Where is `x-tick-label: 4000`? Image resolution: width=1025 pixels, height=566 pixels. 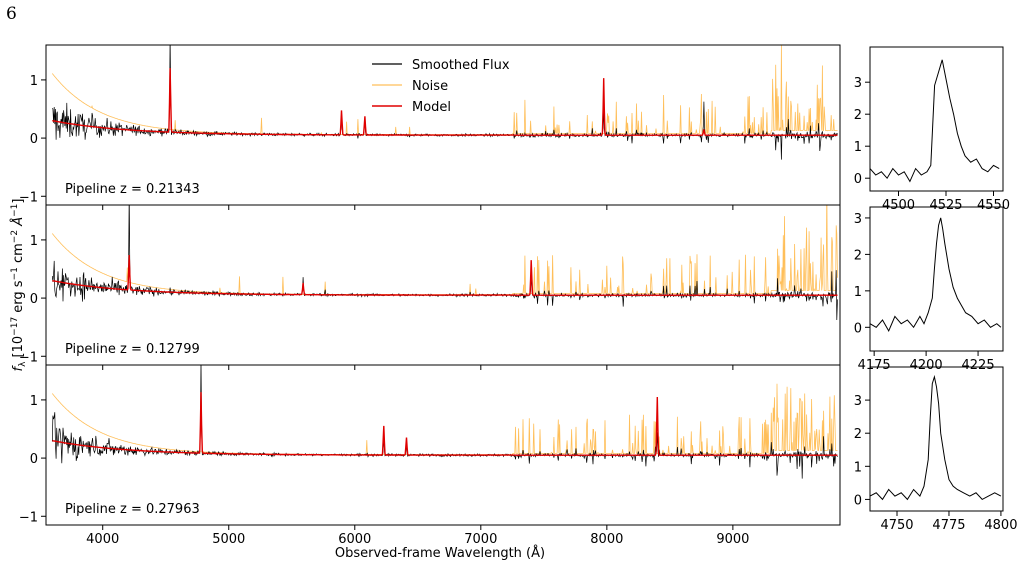 x-tick-label: 4000 is located at coordinates (102, 539).